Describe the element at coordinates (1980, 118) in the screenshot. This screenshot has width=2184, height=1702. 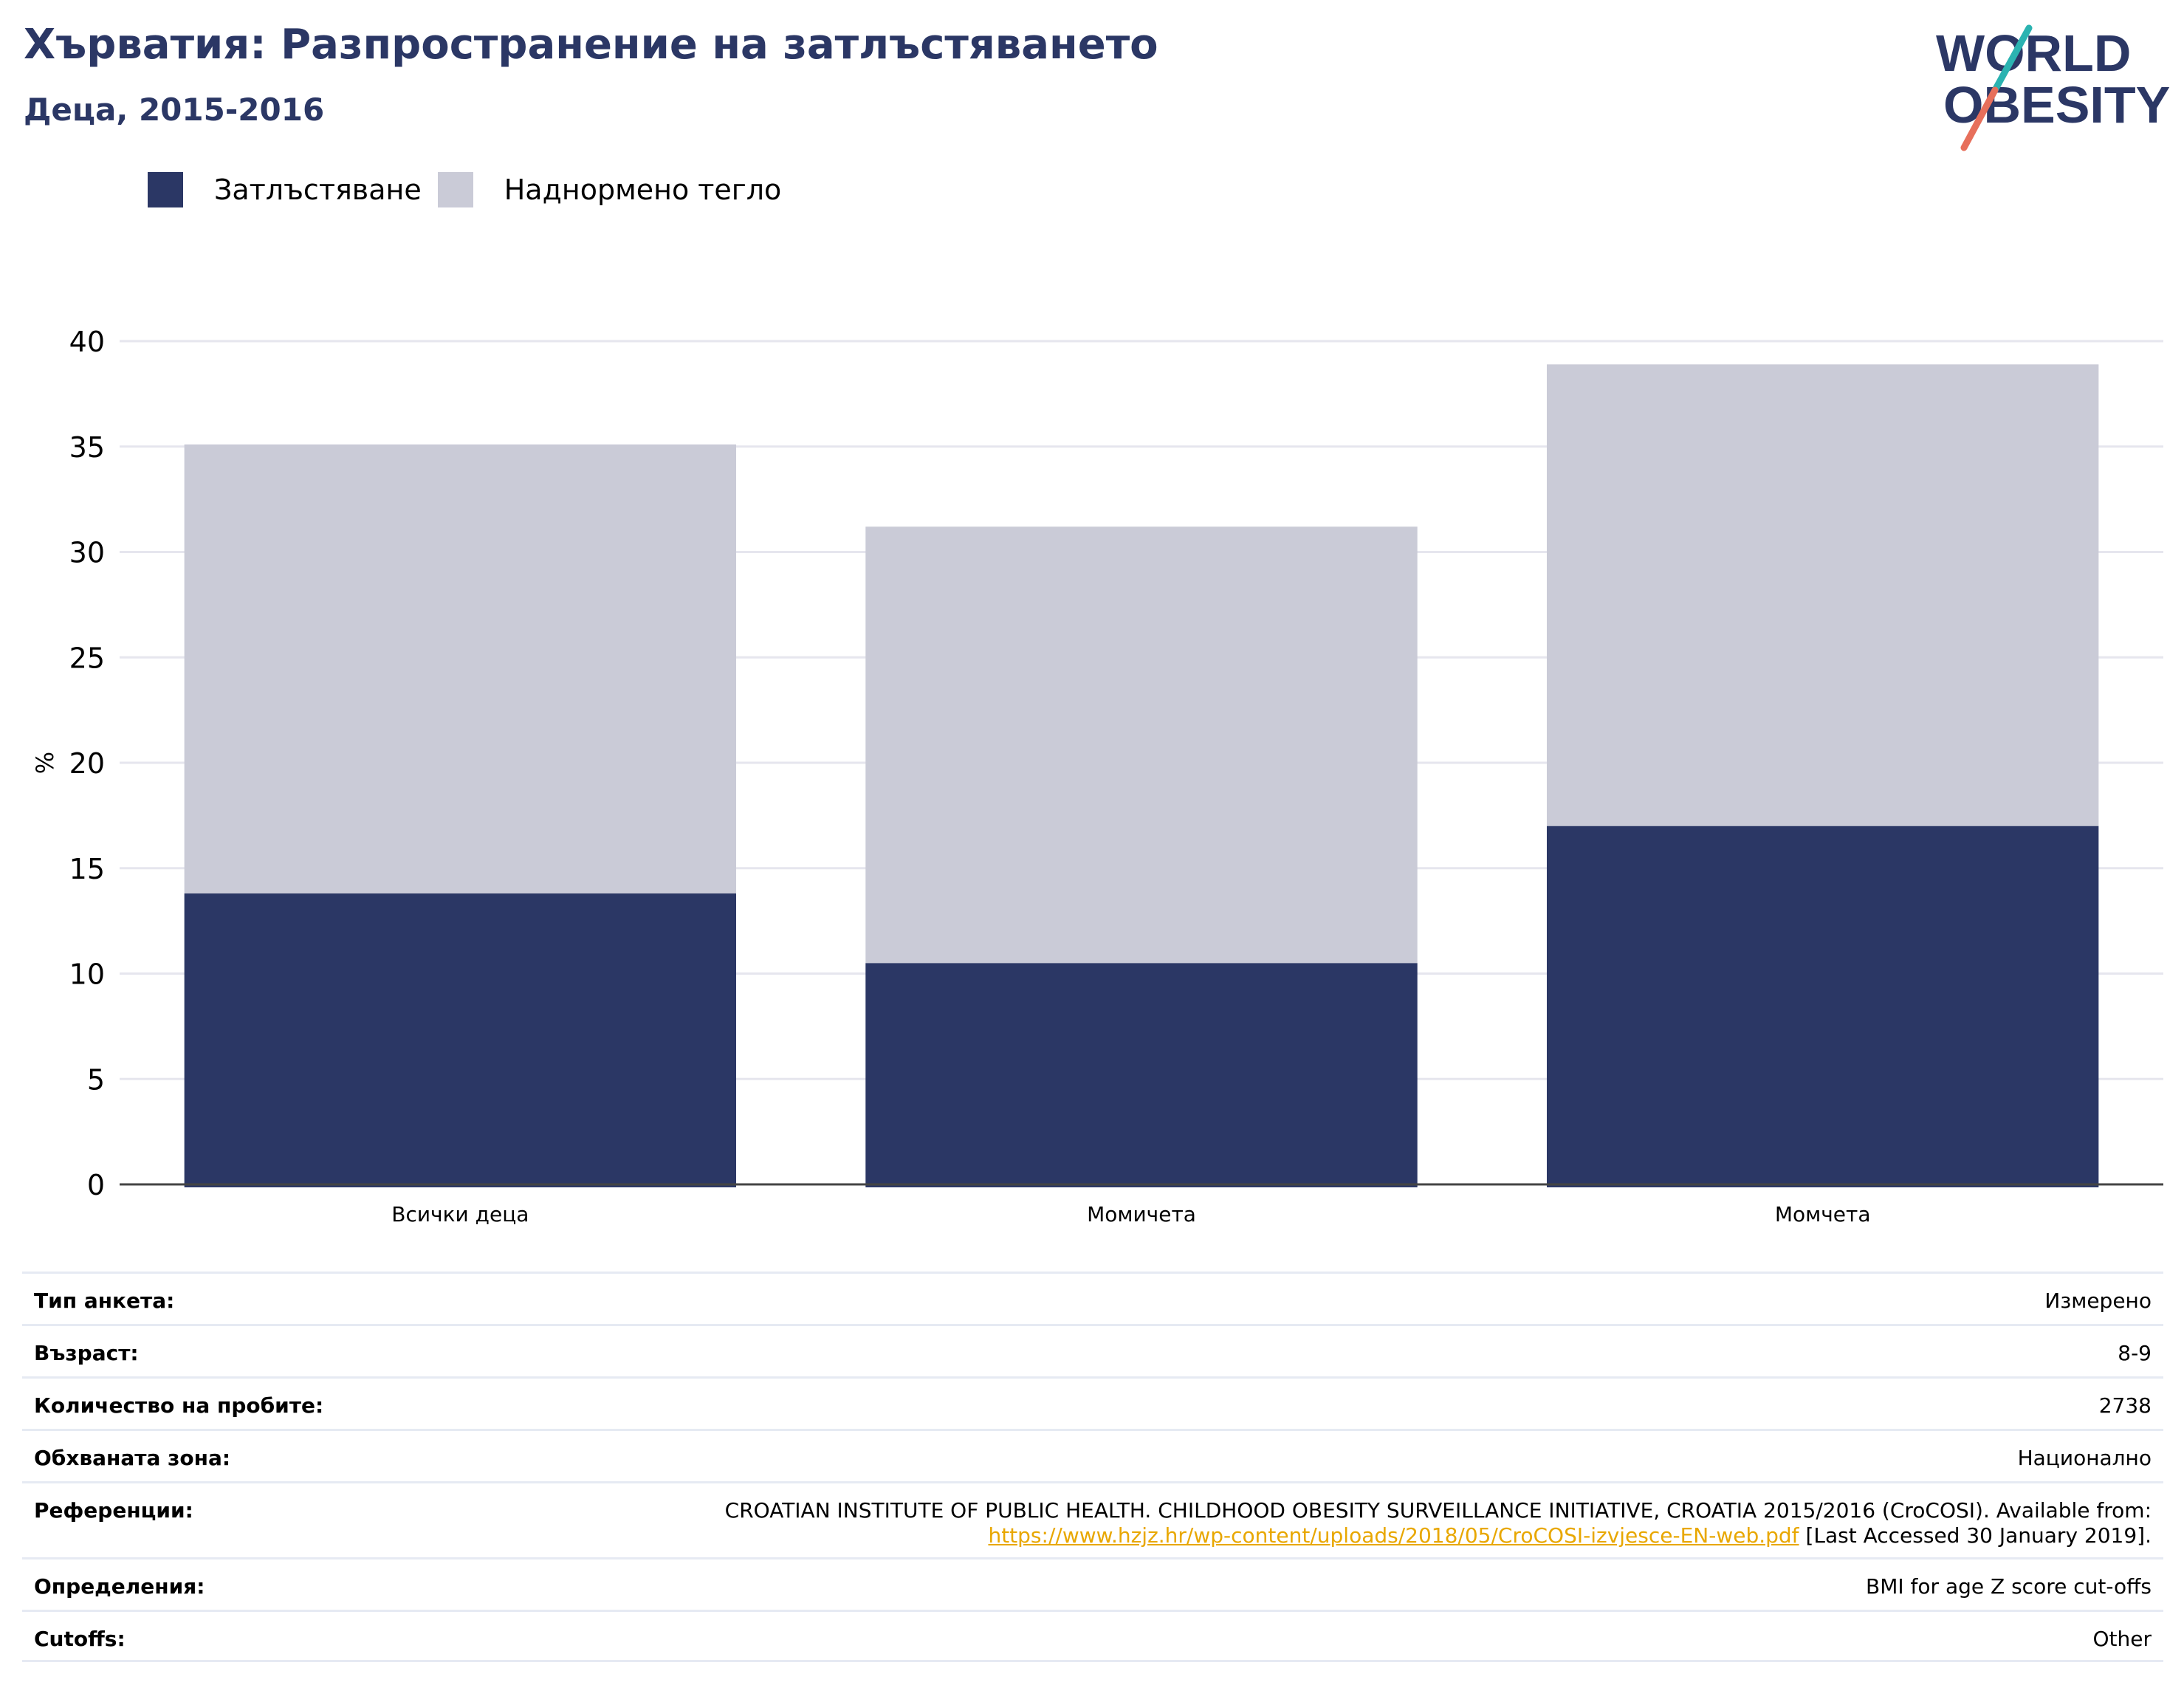
I see `logo-slash-coral` at that location.